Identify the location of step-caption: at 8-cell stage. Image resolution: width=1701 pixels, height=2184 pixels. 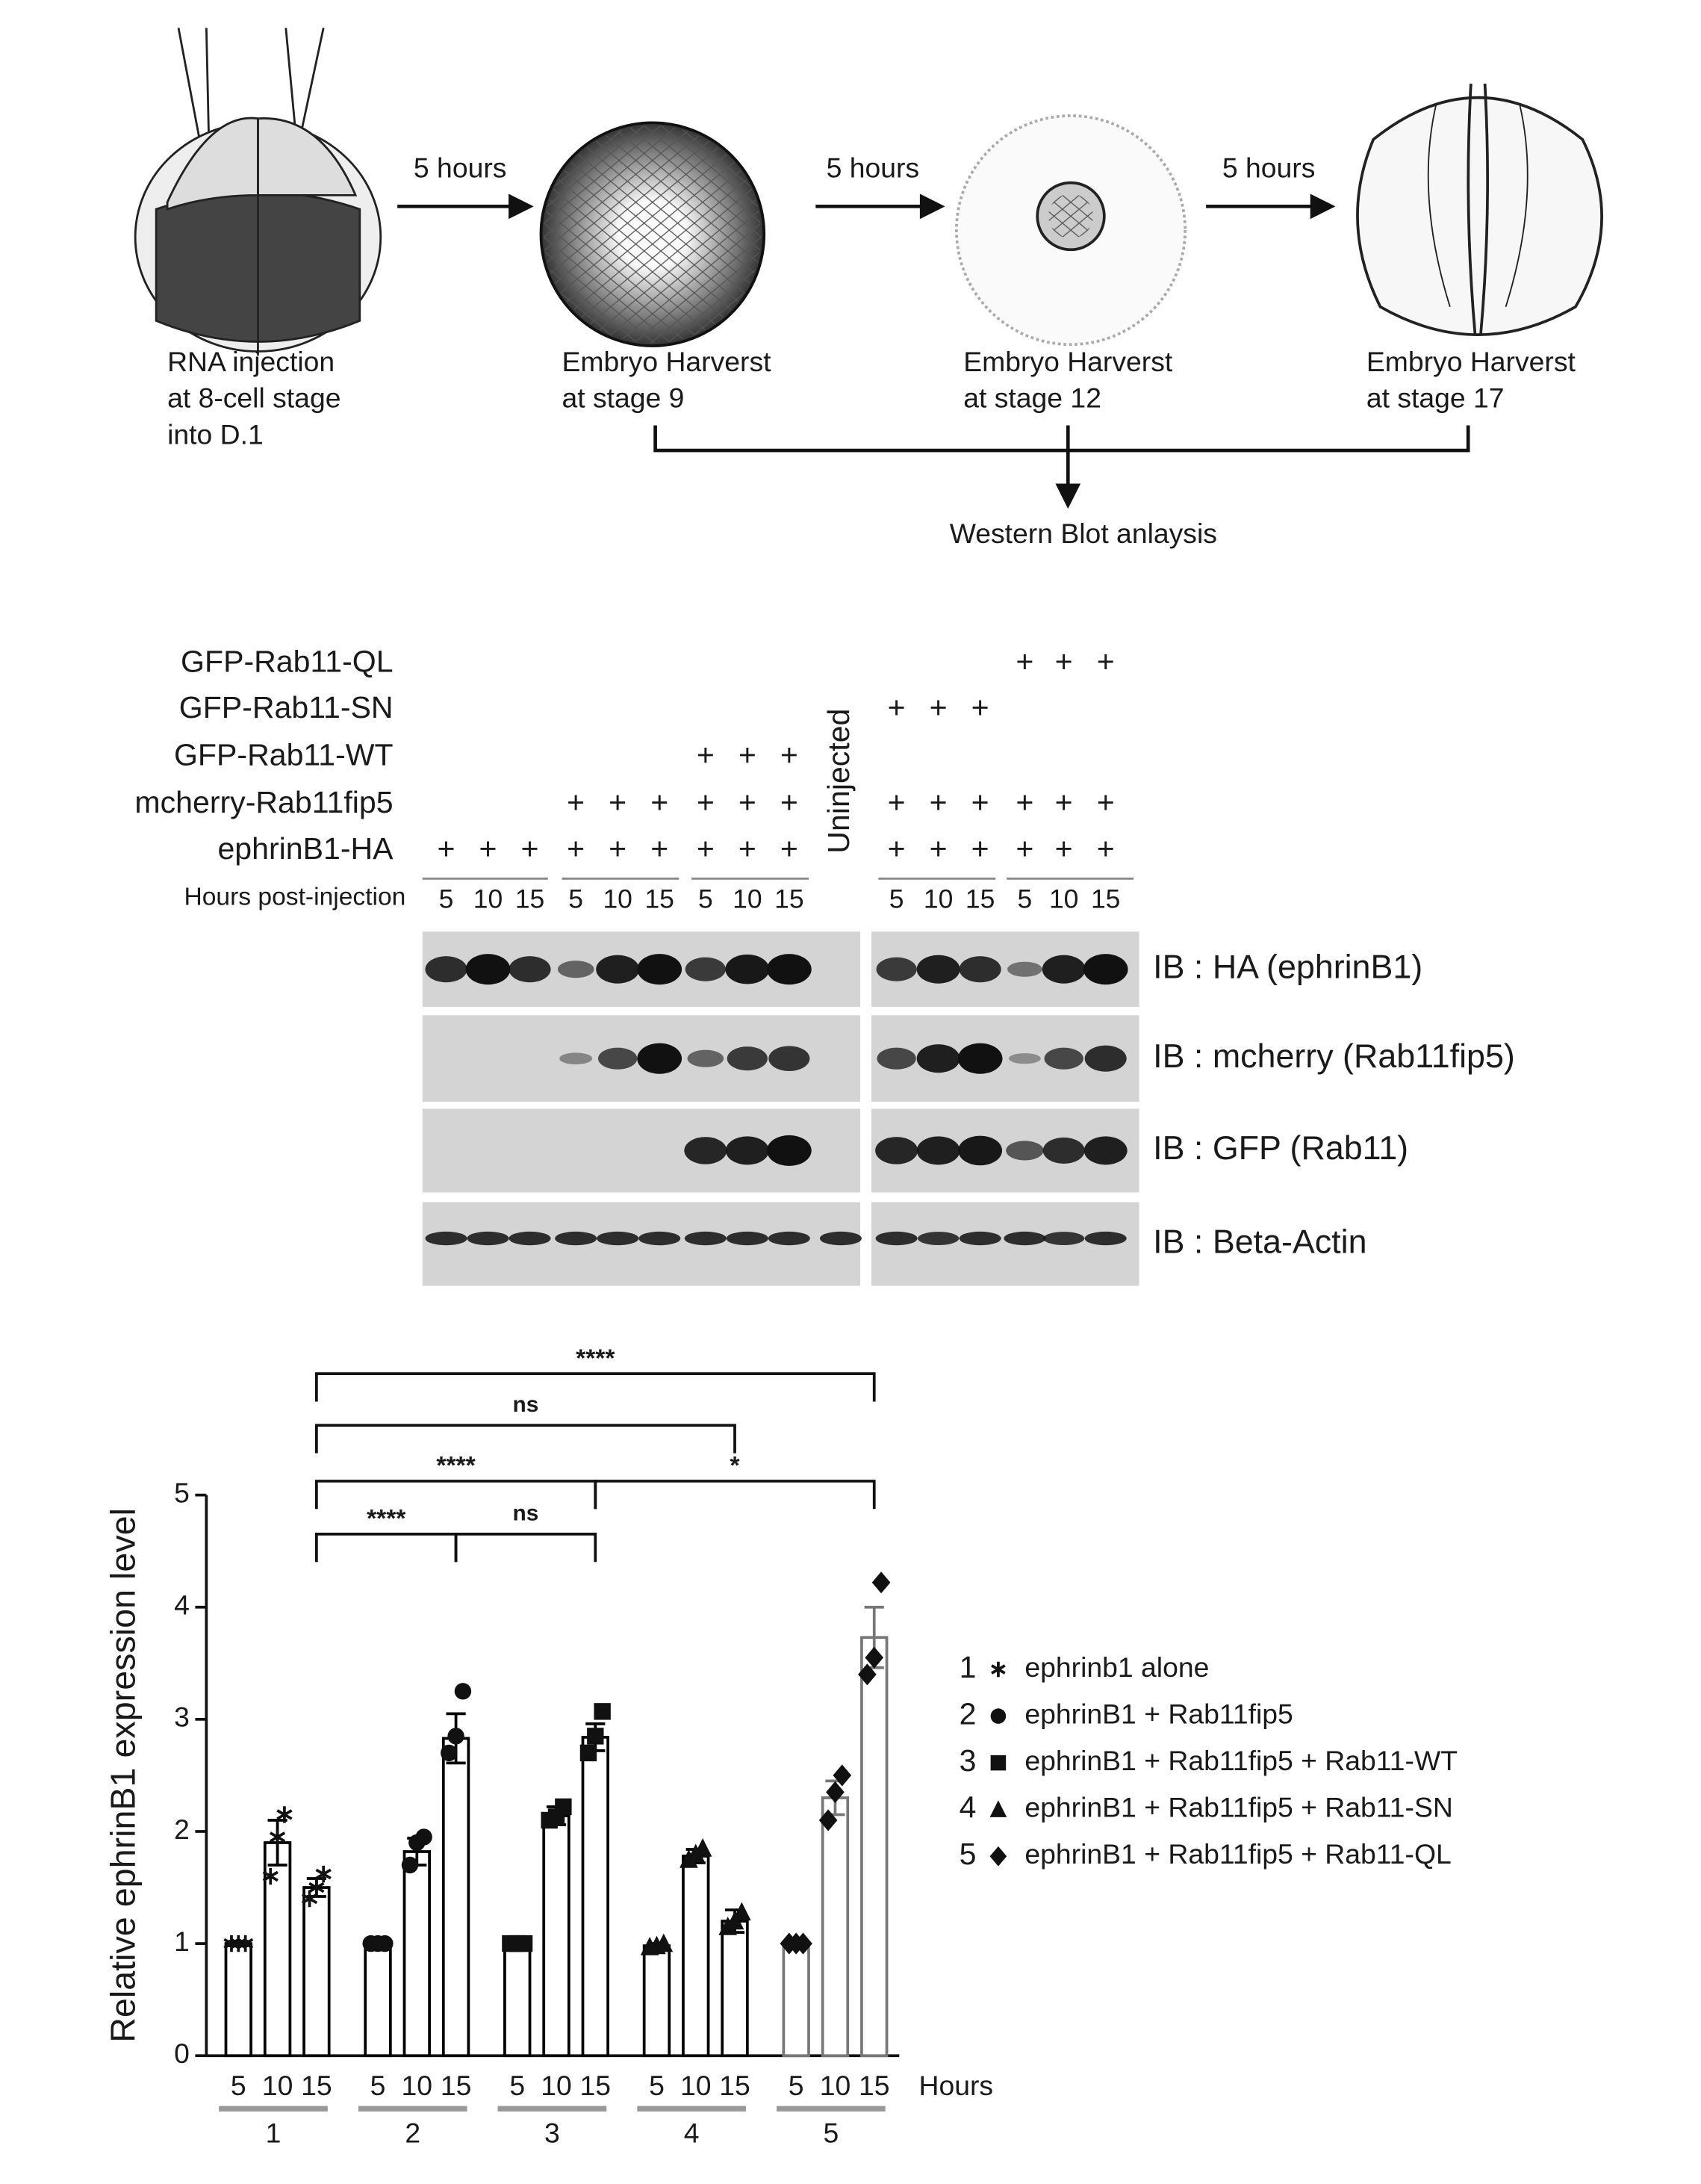
(253, 398).